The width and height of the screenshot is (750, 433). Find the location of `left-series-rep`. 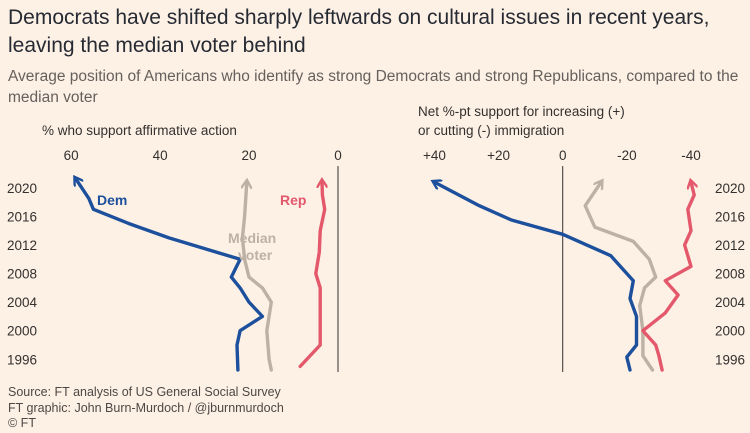

left-series-rep is located at coordinates (311, 275).